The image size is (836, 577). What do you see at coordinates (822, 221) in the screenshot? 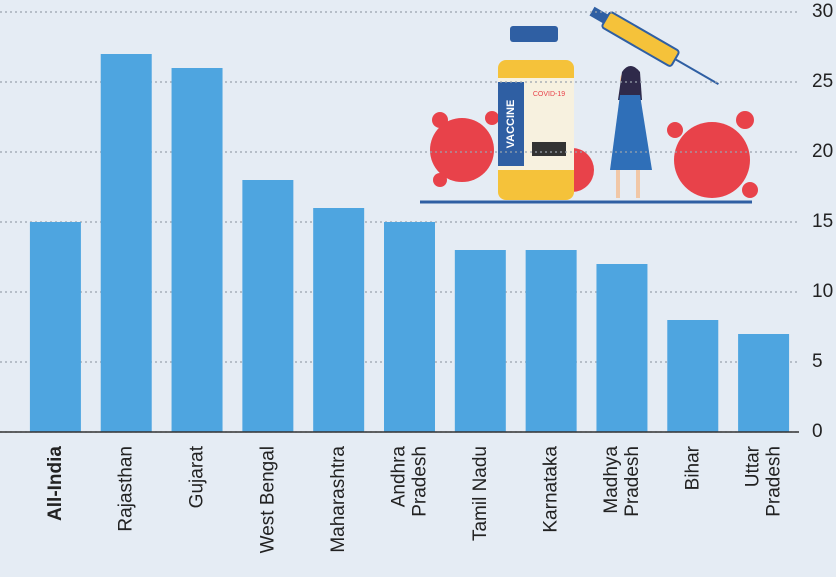
I see `y-tick-label: 15` at bounding box center [822, 221].